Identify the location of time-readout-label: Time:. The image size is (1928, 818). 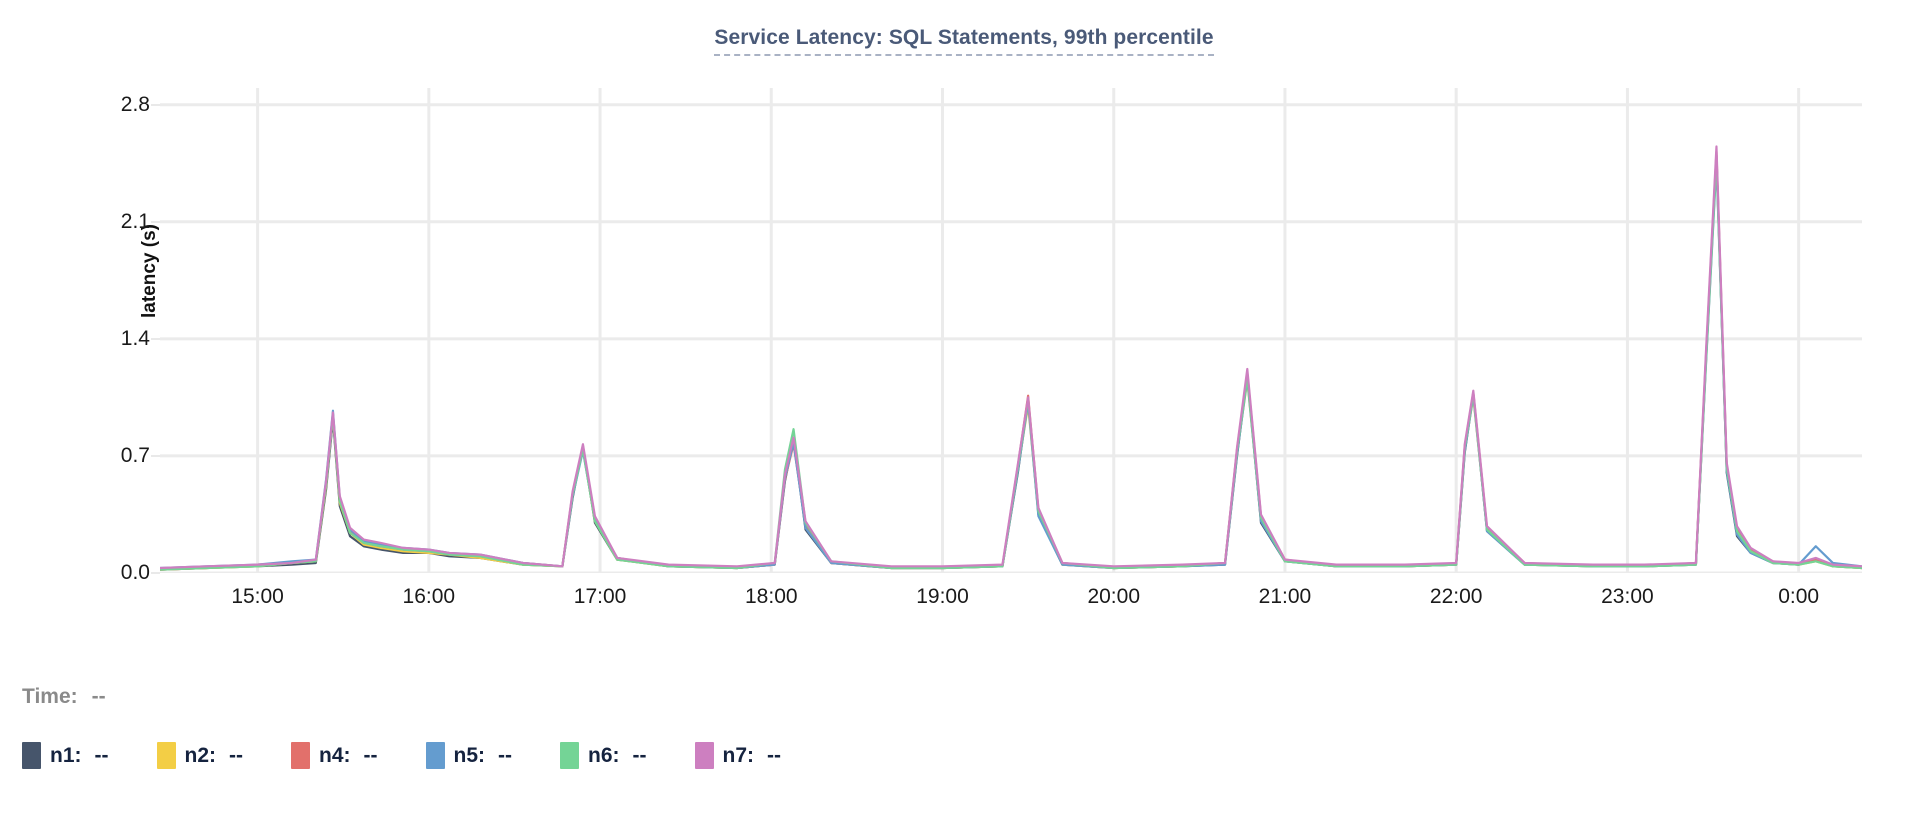
(50, 696).